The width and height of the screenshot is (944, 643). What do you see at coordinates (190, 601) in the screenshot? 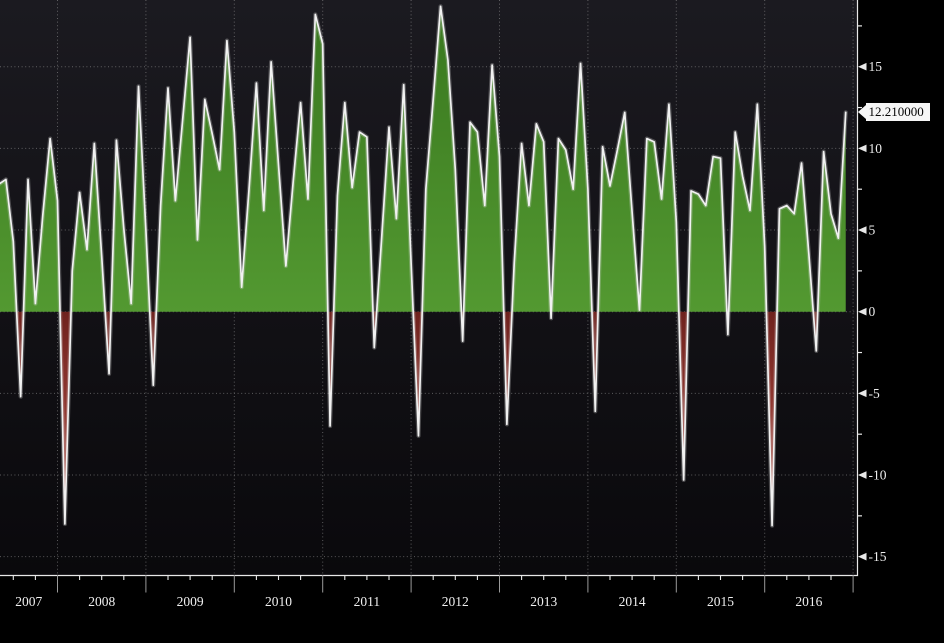
I see `x-axis-year-label: 2009` at bounding box center [190, 601].